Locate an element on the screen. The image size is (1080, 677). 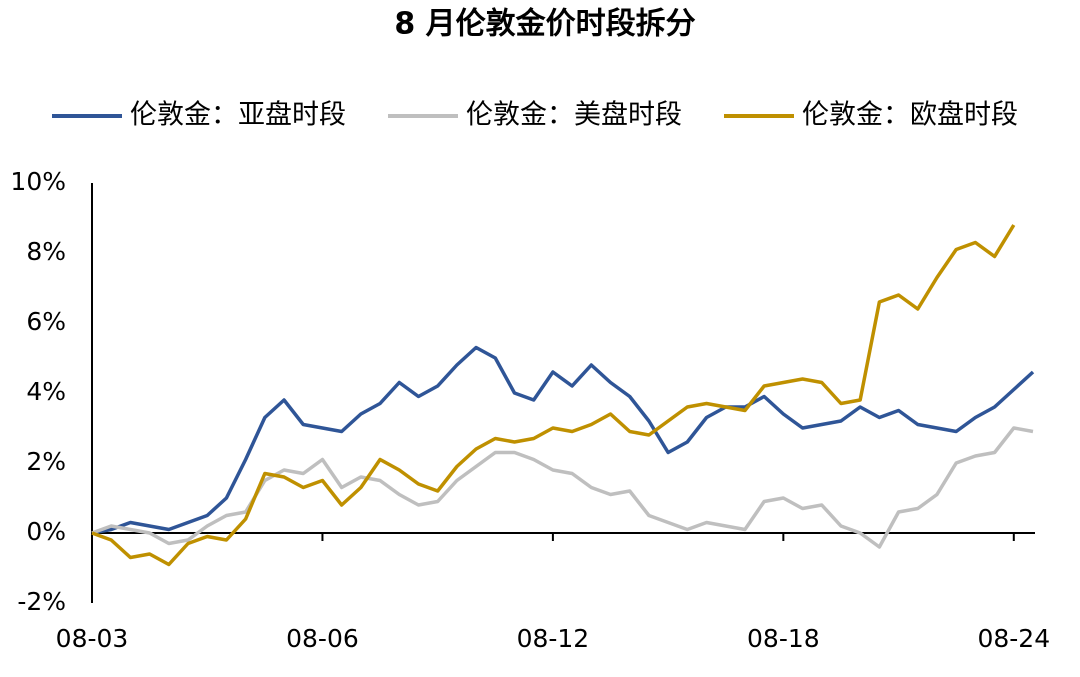
y-tick-label: 4% is located at coordinates (46, 391).